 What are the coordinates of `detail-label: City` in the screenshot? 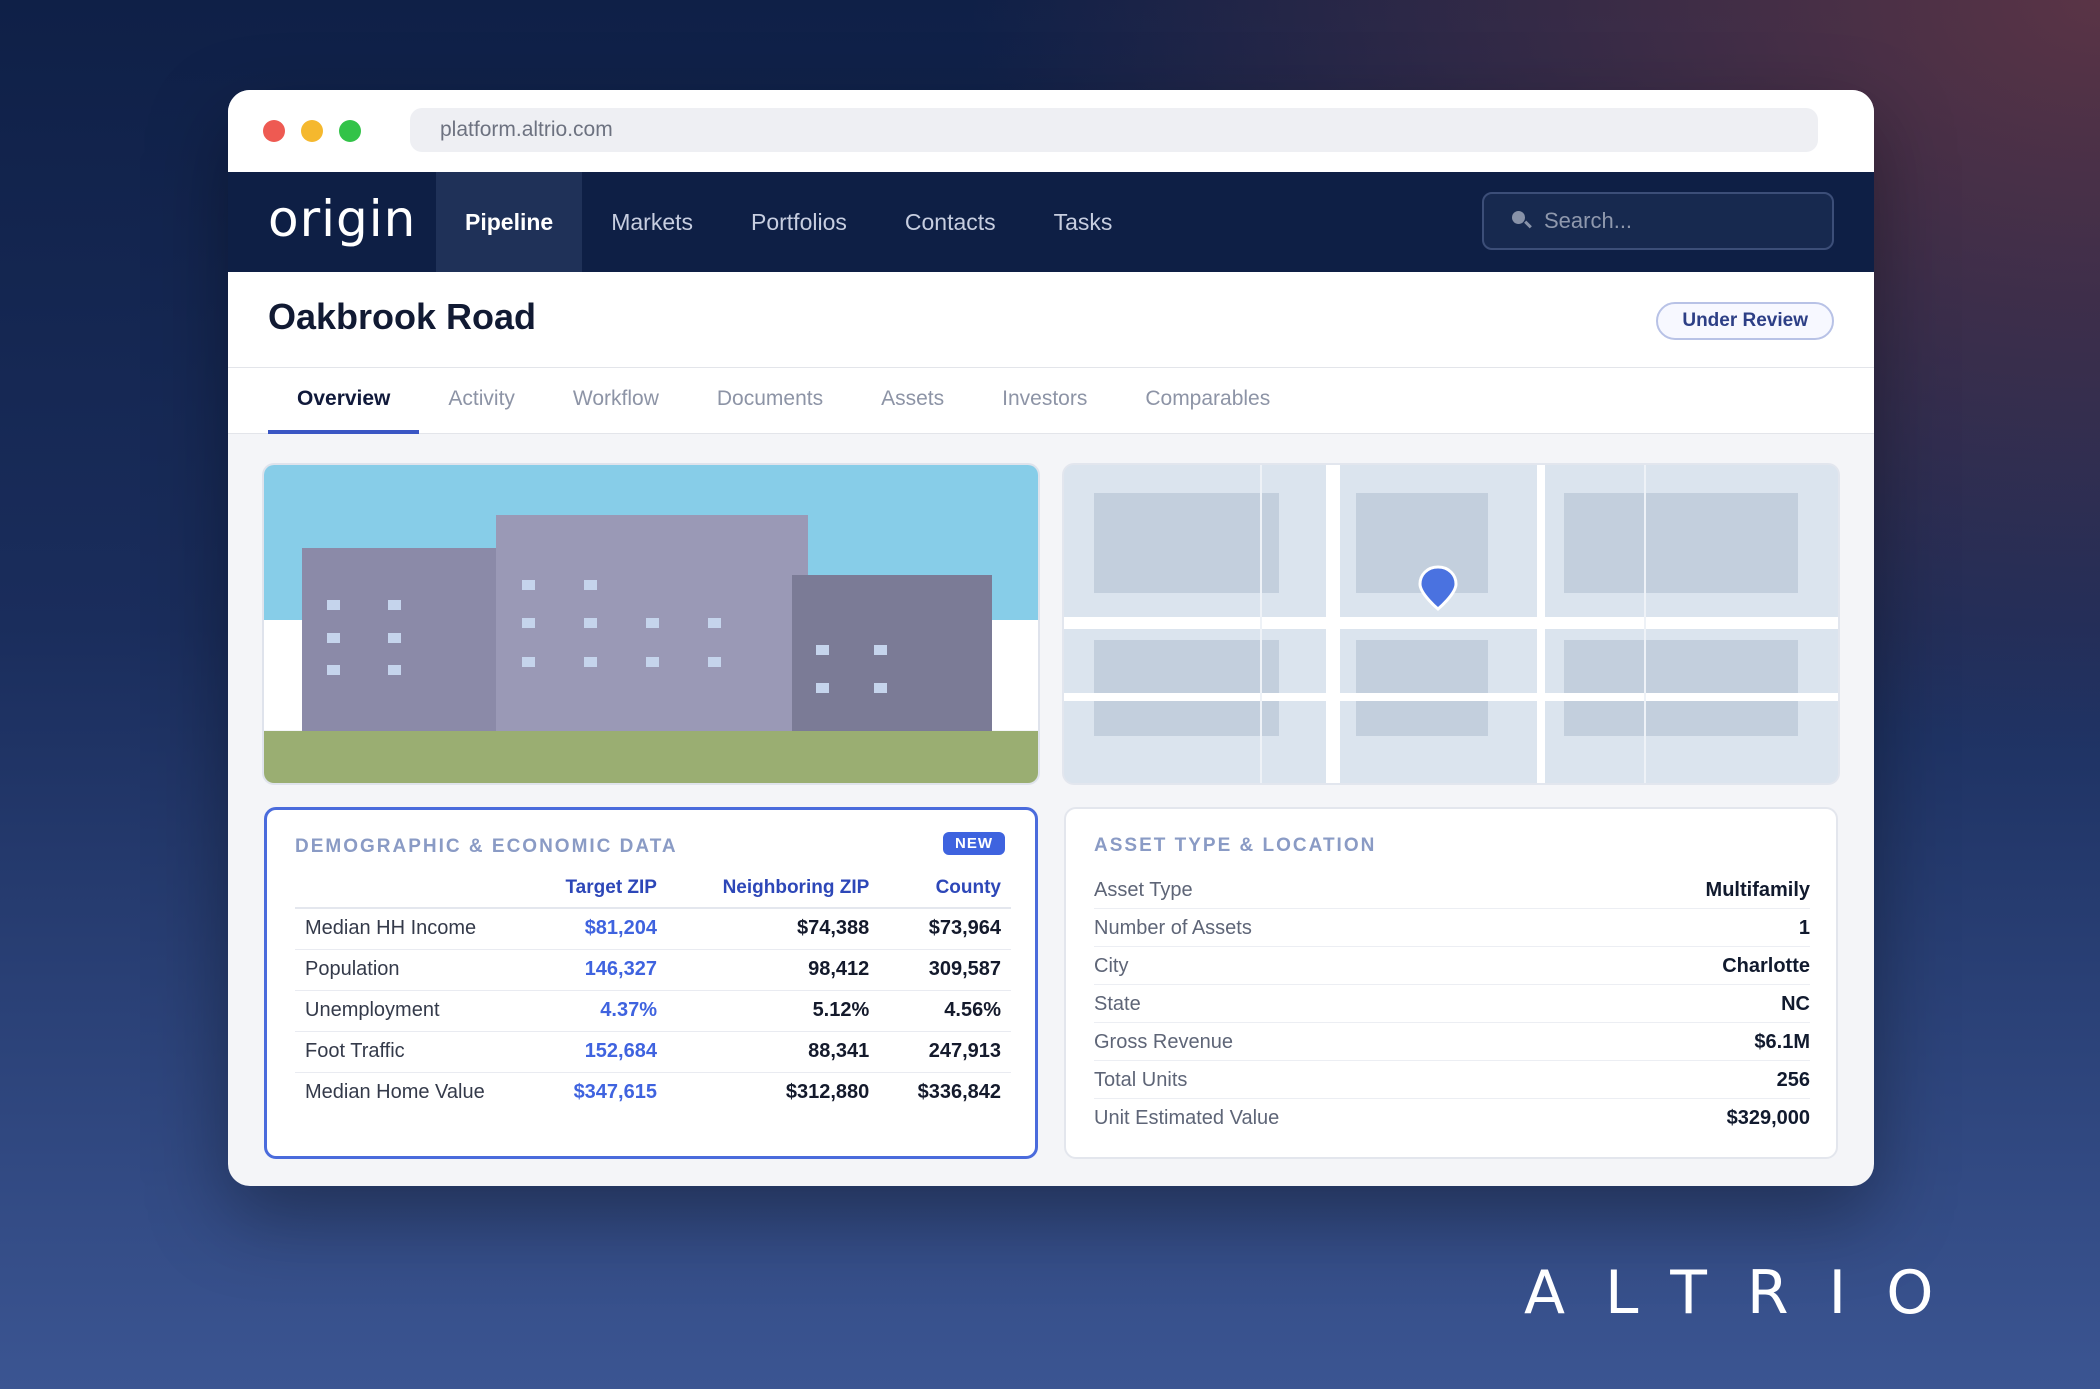 It's located at (1111, 966).